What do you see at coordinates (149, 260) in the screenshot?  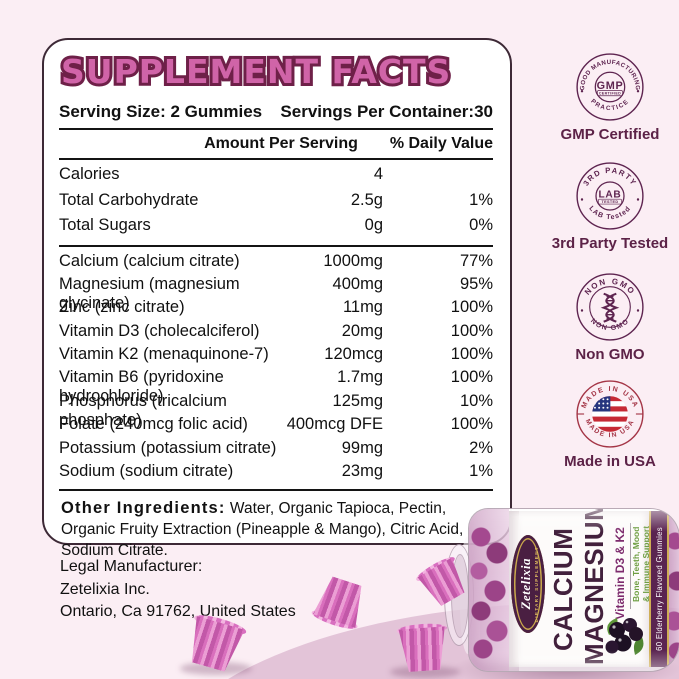 I see `nutrient-name: Calcium (calcium citrate)` at bounding box center [149, 260].